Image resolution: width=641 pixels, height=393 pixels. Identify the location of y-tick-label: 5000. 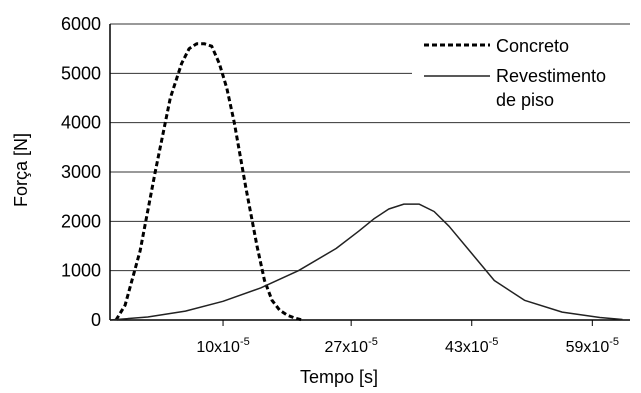
(81, 73).